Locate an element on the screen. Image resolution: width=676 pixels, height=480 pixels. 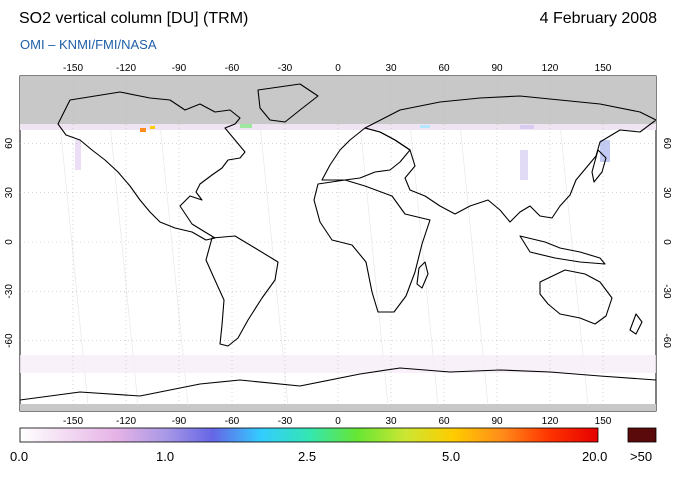
coastline-antarctica is located at coordinates (338, 384).